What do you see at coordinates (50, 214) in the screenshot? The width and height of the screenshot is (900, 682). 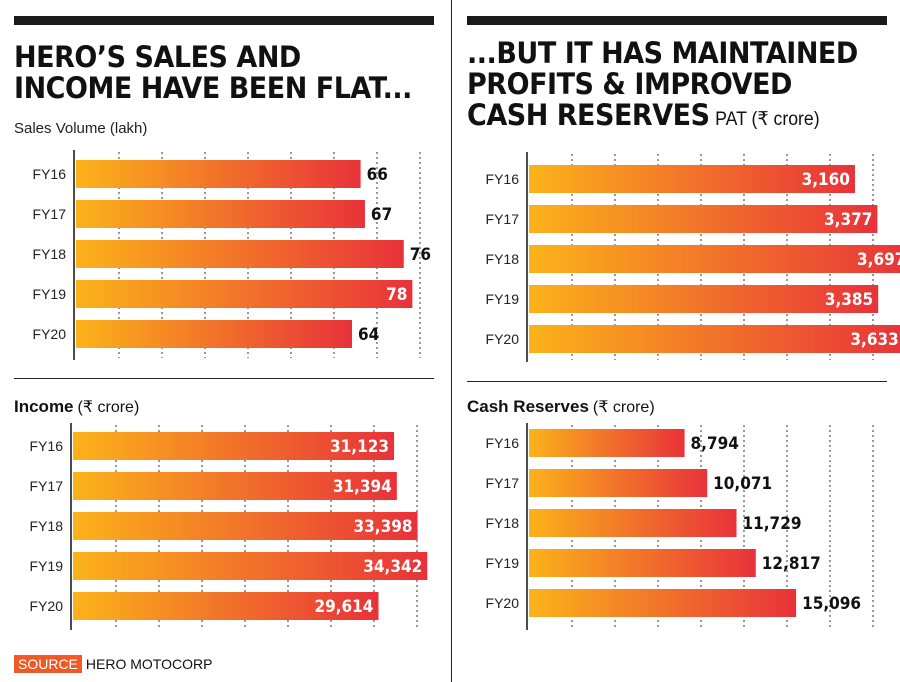 I see `sales-category-label: FY17` at bounding box center [50, 214].